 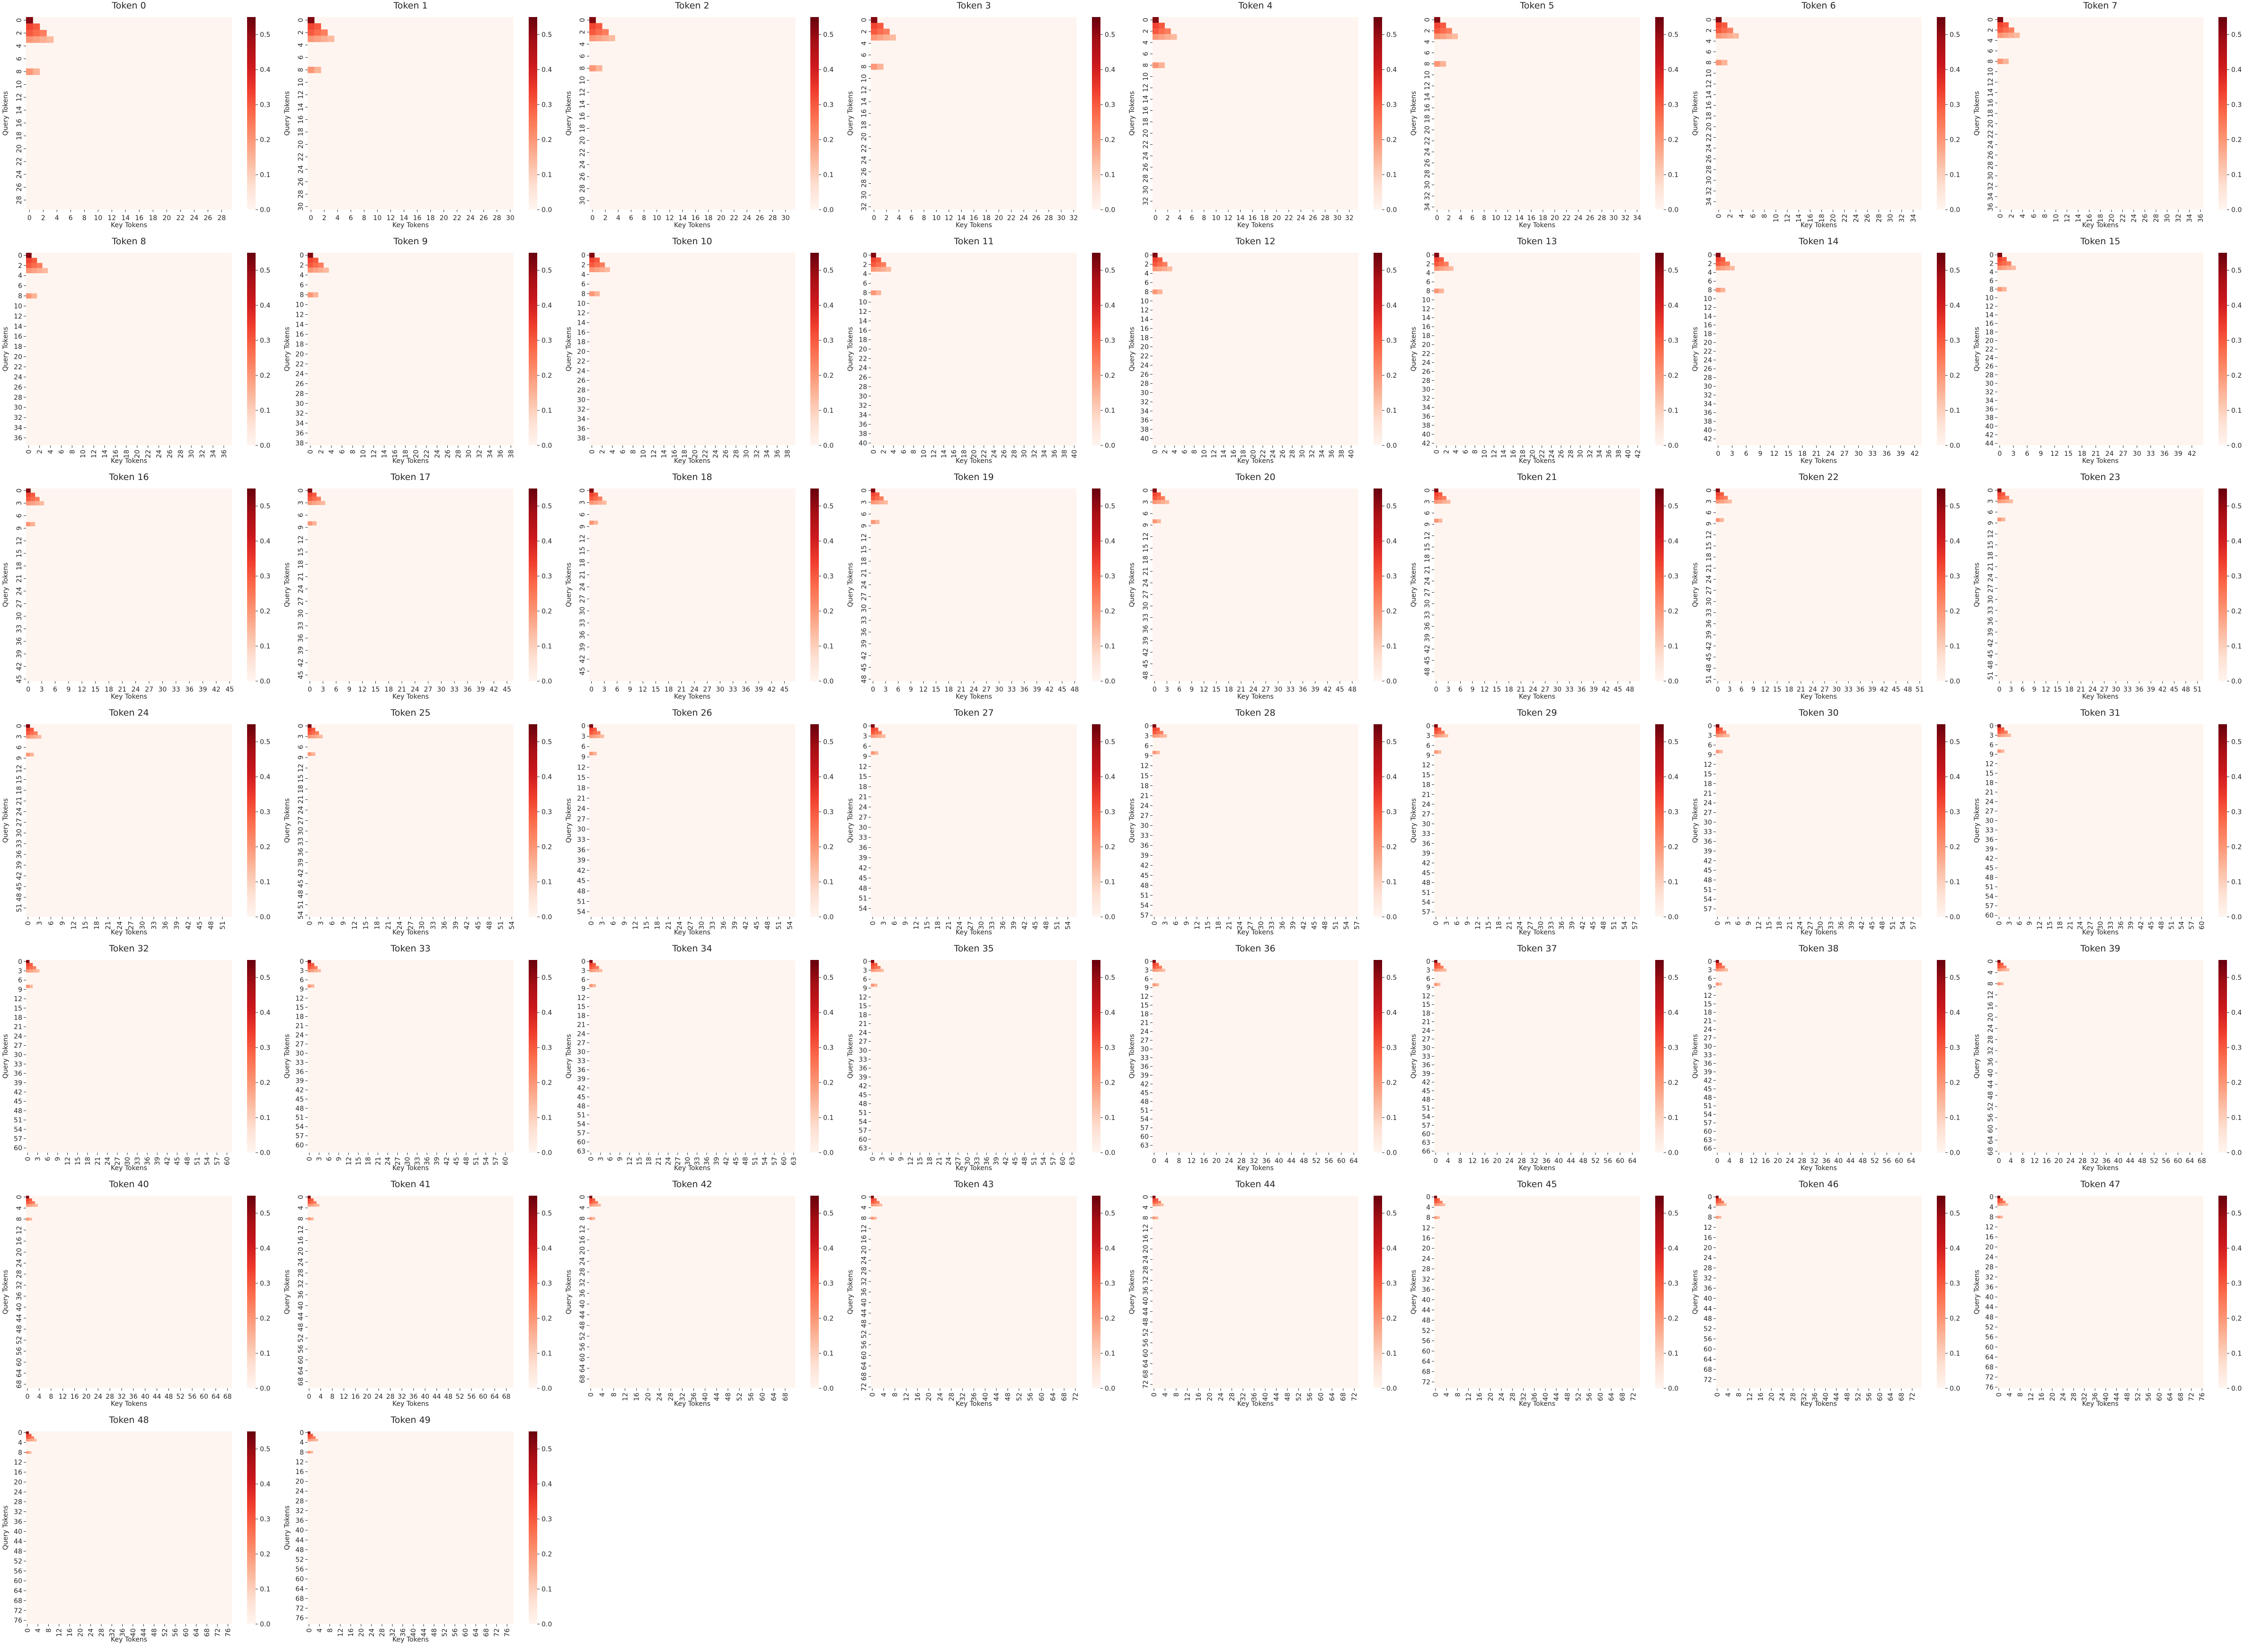 I want to click on x-tick-label: 8, so click(x=895, y=1395).